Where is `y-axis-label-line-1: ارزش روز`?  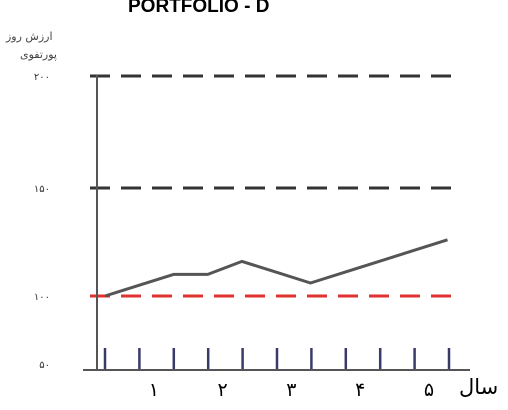
y-axis-label-line-1: ارزش روز is located at coordinates (29, 36).